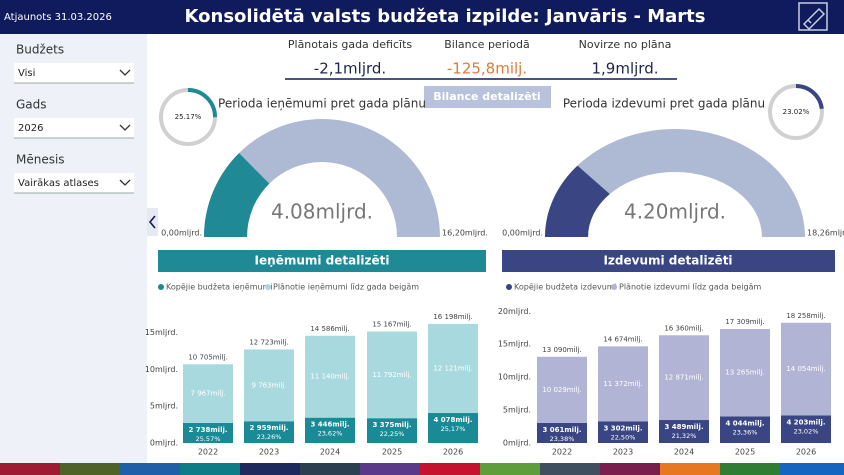 The height and width of the screenshot is (475, 844). Describe the element at coordinates (346, 288) in the screenshot. I see `legend-label: Plānotie ieņēmumi līdz gada beigām` at that location.